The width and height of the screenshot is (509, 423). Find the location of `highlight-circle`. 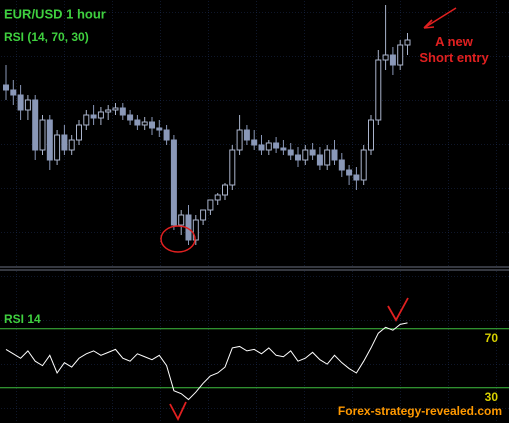

highlight-circle is located at coordinates (178, 239).